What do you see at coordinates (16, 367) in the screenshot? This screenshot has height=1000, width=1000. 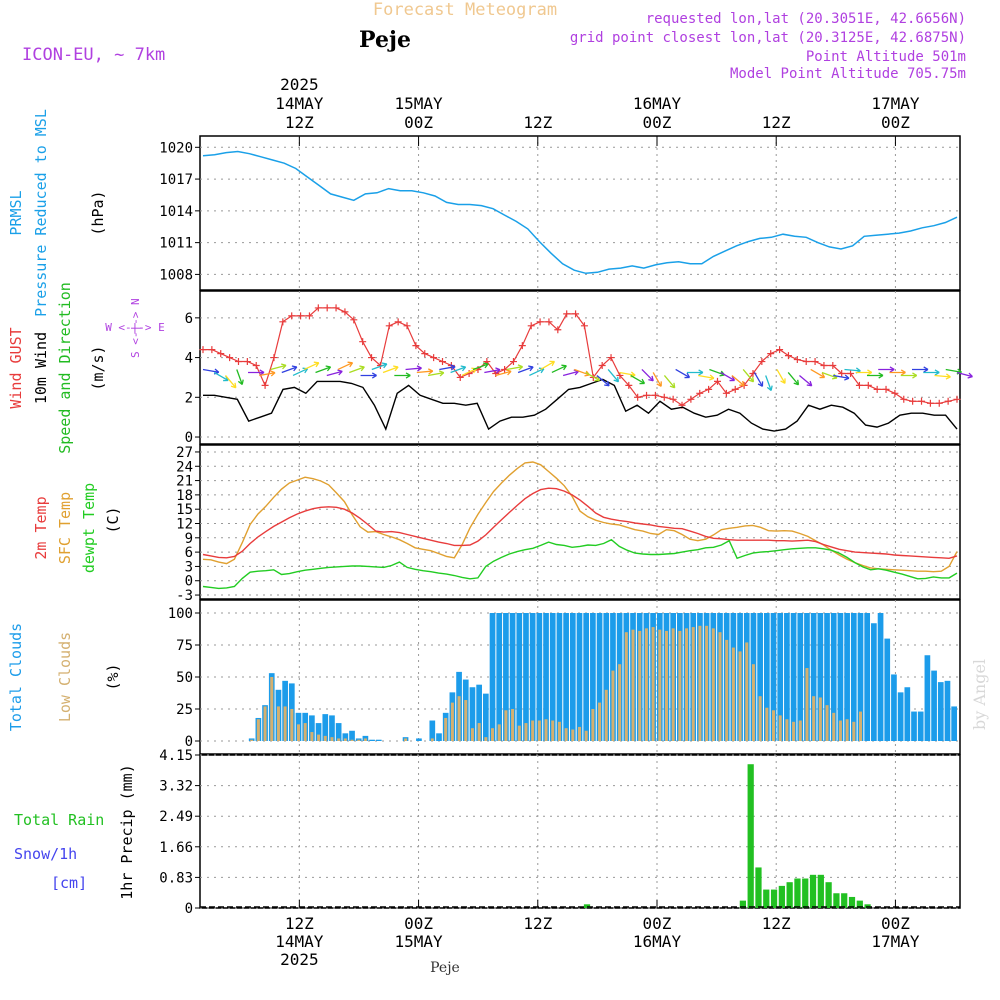 I see `label-wind-gust: Wind GUST` at bounding box center [16, 367].